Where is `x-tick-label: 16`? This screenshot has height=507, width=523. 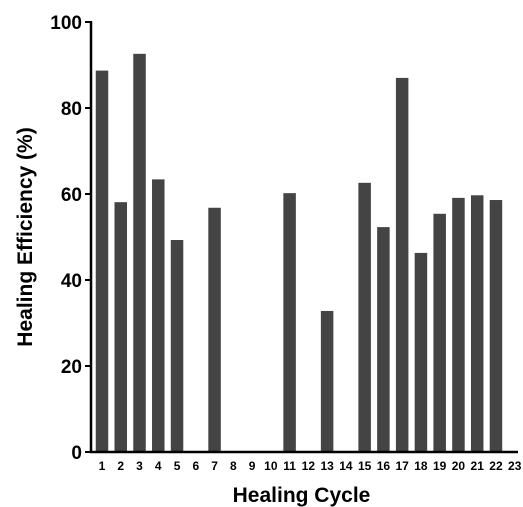 x-tick-label: 16 is located at coordinates (384, 466).